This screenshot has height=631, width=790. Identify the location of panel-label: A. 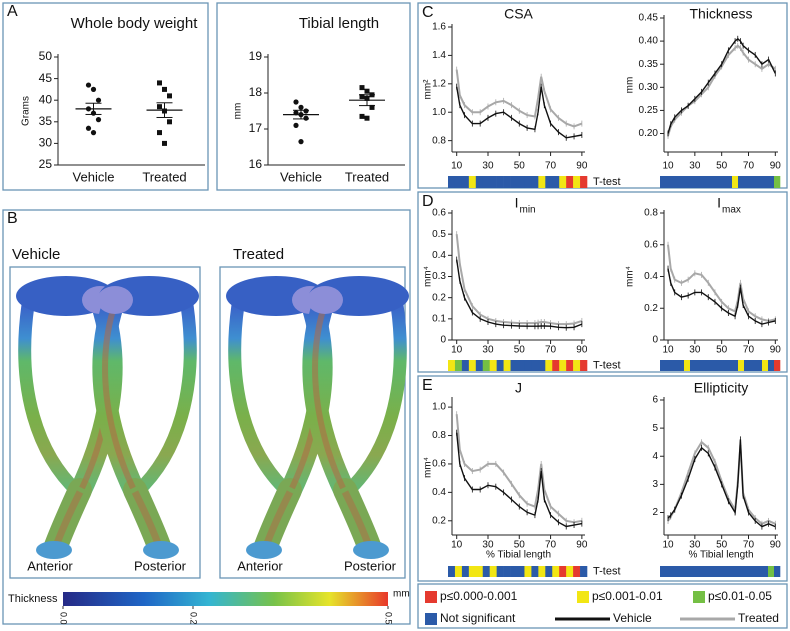
(12, 11).